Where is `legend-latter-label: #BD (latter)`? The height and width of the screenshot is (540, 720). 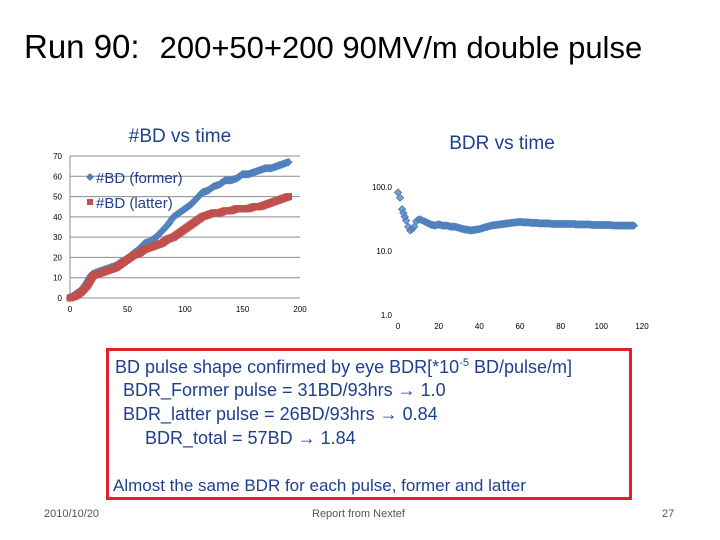
legend-latter-label: #BD (latter) is located at coordinates (134, 203).